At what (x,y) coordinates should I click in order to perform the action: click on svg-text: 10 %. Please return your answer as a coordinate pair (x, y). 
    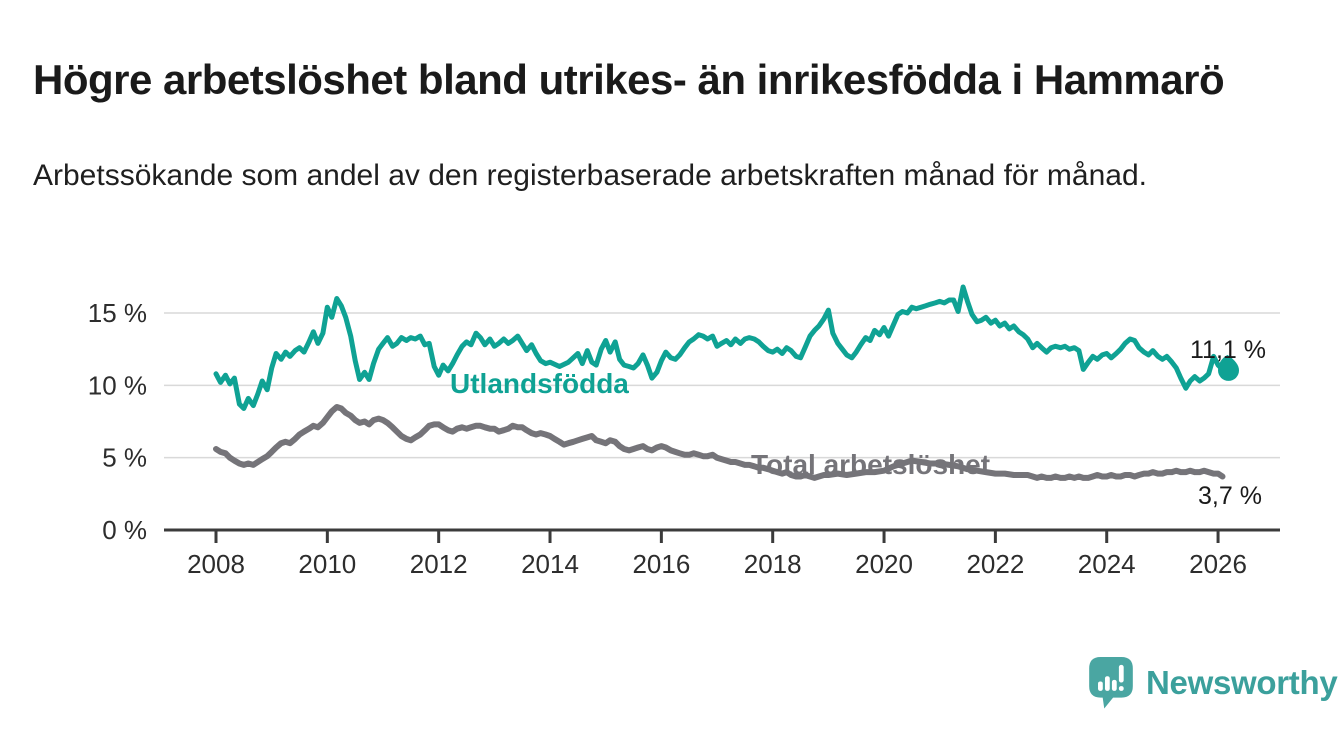
    Looking at the image, I should click on (117, 385).